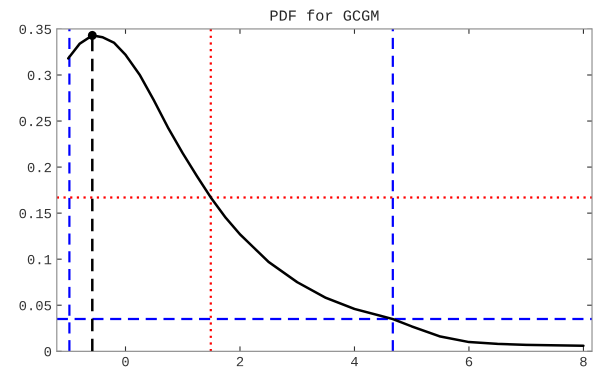 The height and width of the screenshot is (386, 598). I want to click on y-tick-label: 0.3, so click(40, 75).